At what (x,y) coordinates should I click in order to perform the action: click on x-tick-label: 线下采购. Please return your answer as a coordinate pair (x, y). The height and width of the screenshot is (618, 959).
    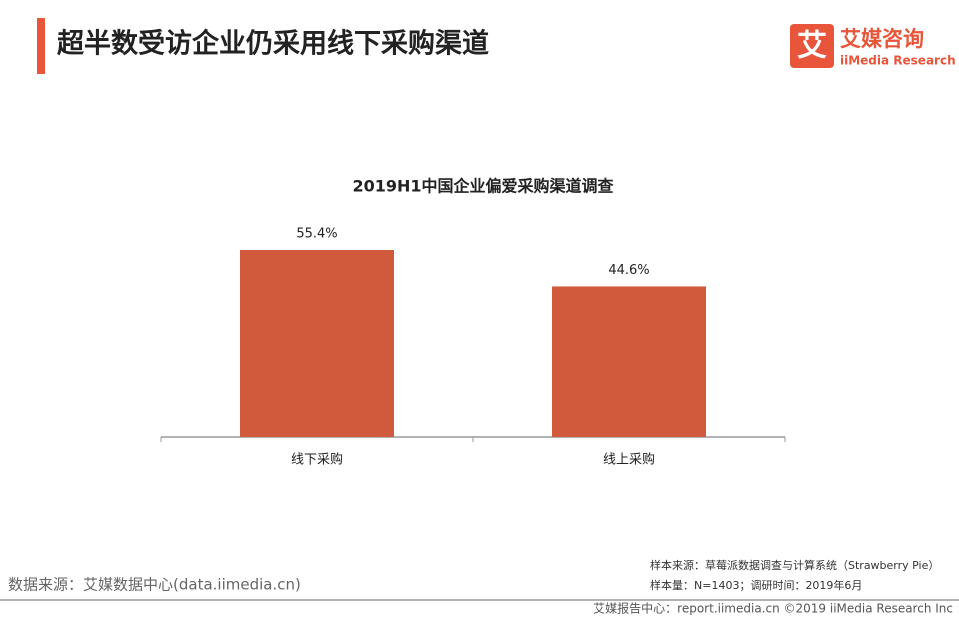
    Looking at the image, I should click on (317, 460).